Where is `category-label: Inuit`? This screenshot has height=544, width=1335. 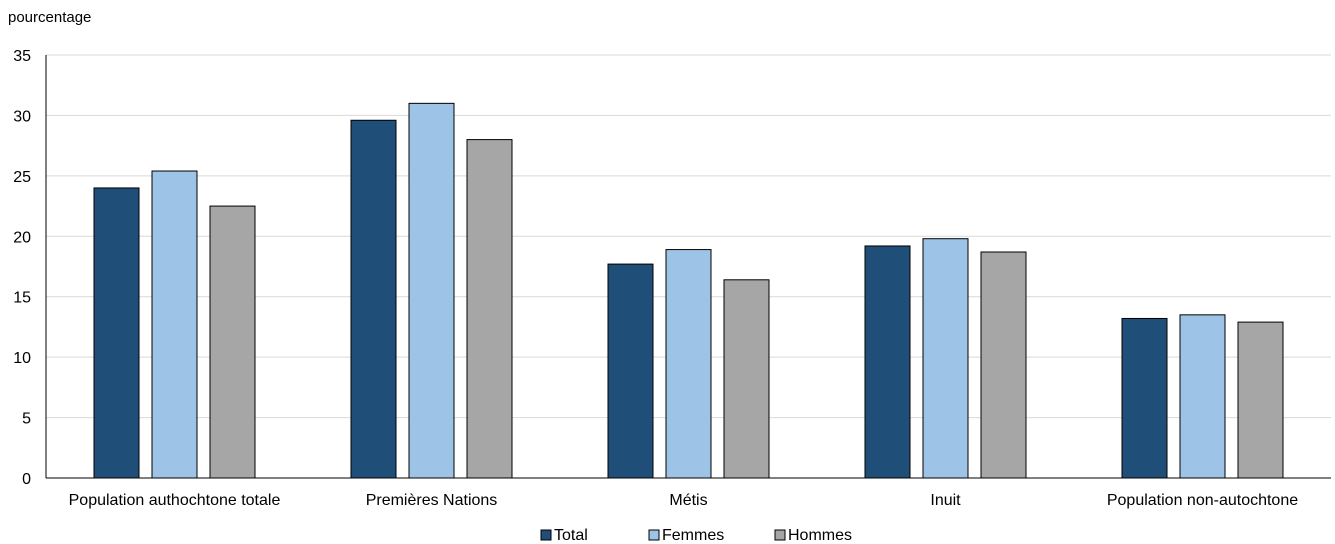
category-label: Inuit is located at coordinates (945, 500).